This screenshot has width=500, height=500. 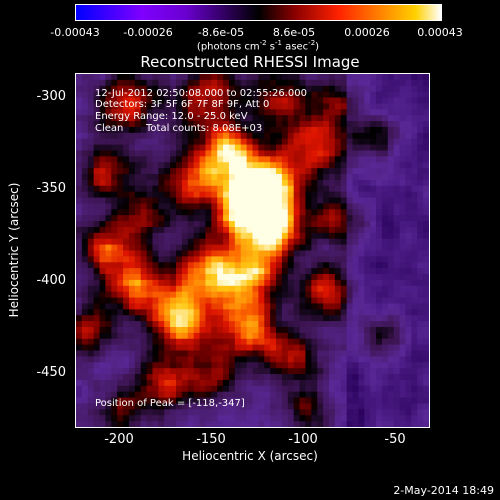 What do you see at coordinates (51, 96) in the screenshot?
I see `y-tick-label: -300` at bounding box center [51, 96].